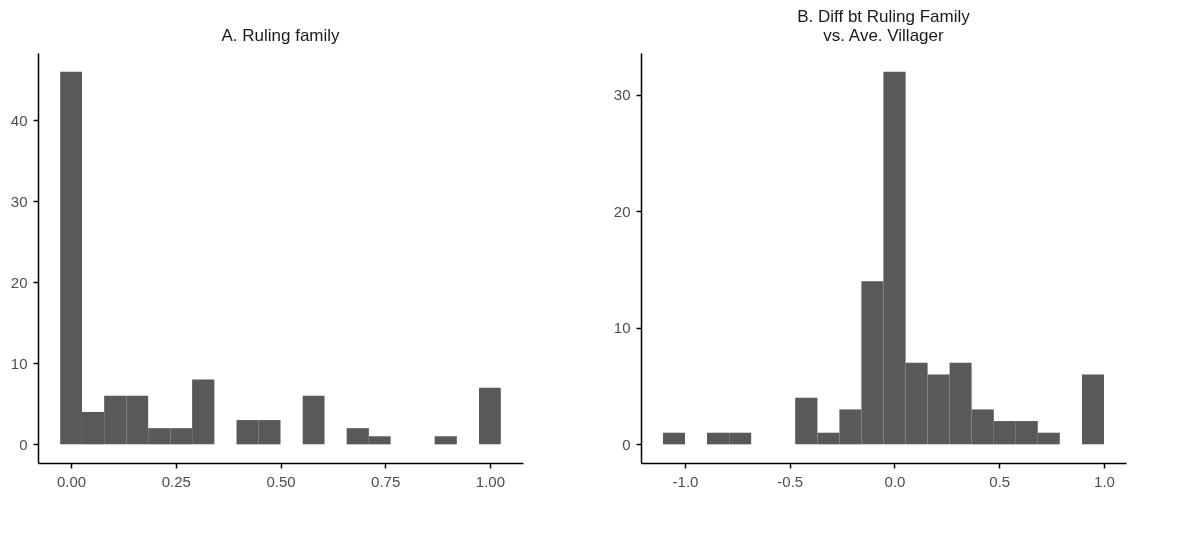 The height and width of the screenshot is (533, 1196). Describe the element at coordinates (71, 481) in the screenshot. I see `x-tick-label: 0.00` at that location.